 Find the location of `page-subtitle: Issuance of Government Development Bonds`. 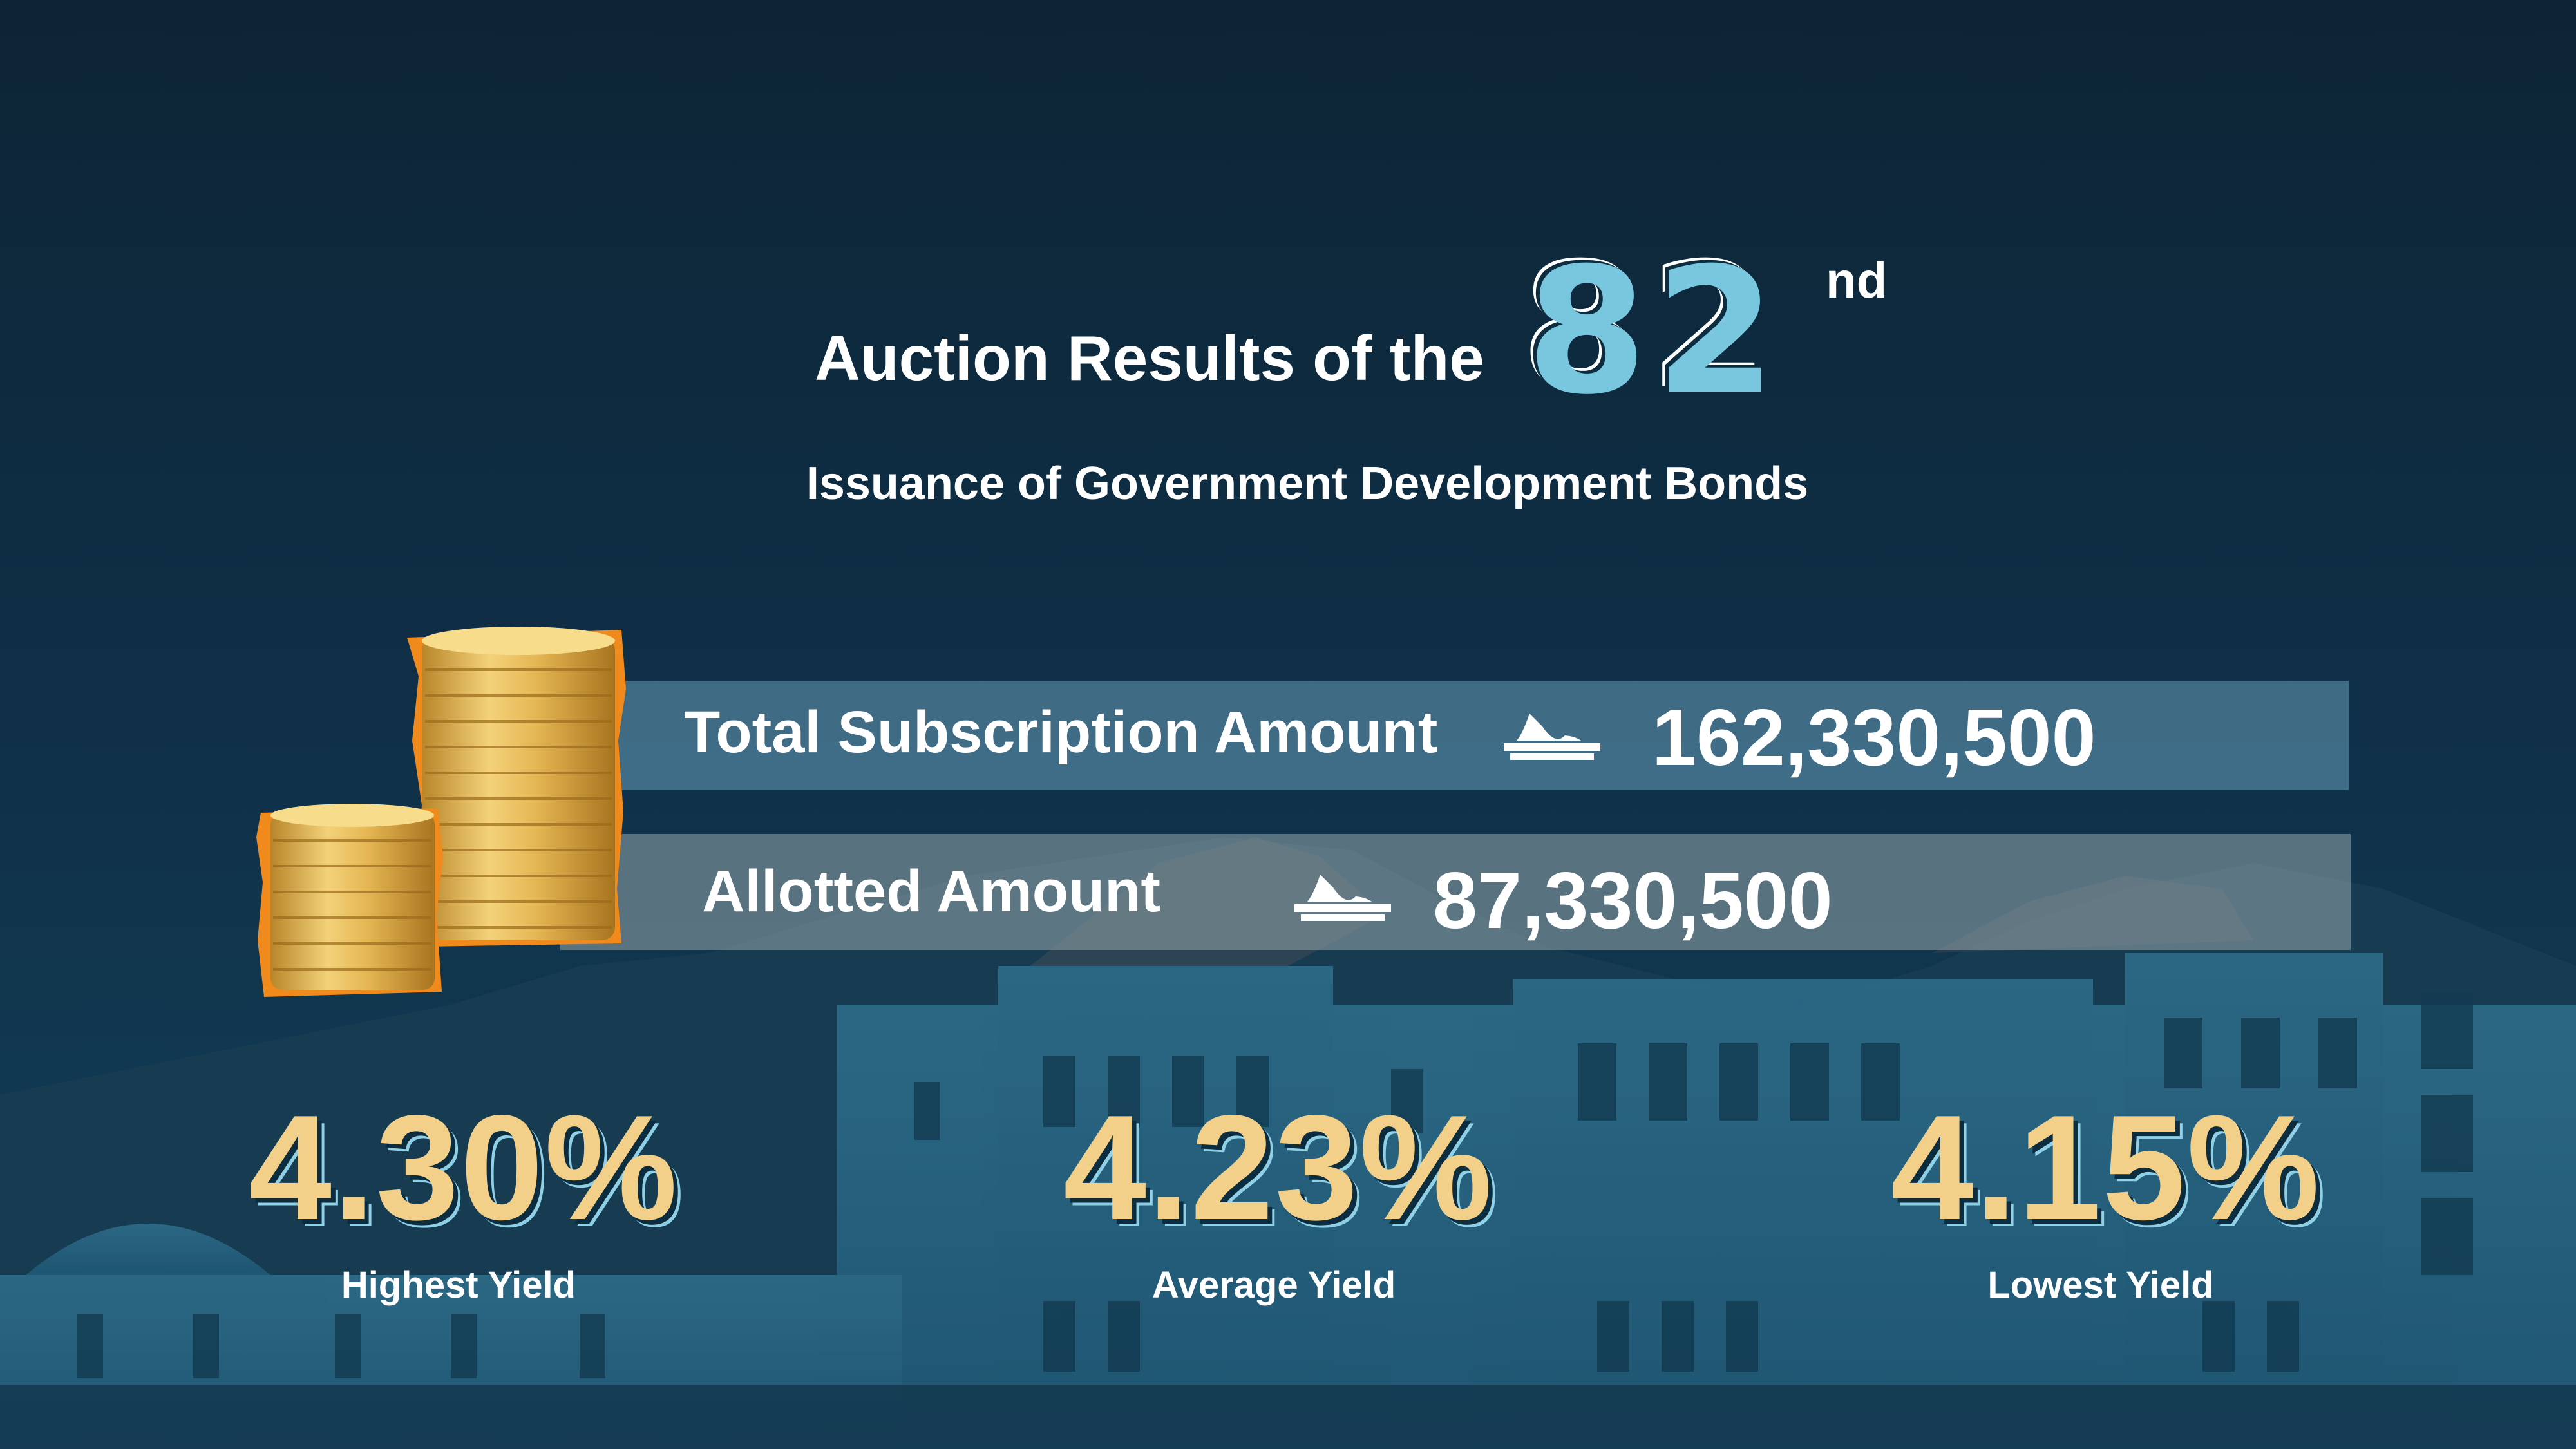

page-subtitle: Issuance of Government Development Bonds is located at coordinates (1307, 483).